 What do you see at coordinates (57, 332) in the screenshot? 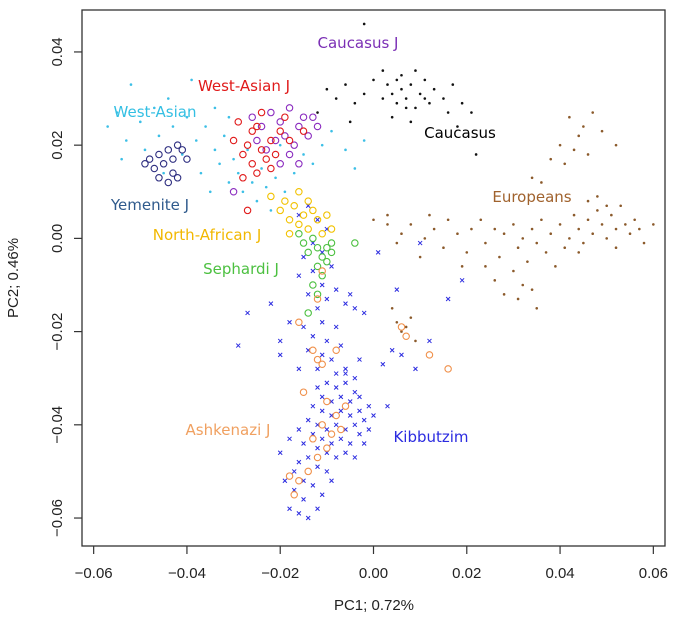
I see `y-tick-label: −0.02` at bounding box center [57, 332].